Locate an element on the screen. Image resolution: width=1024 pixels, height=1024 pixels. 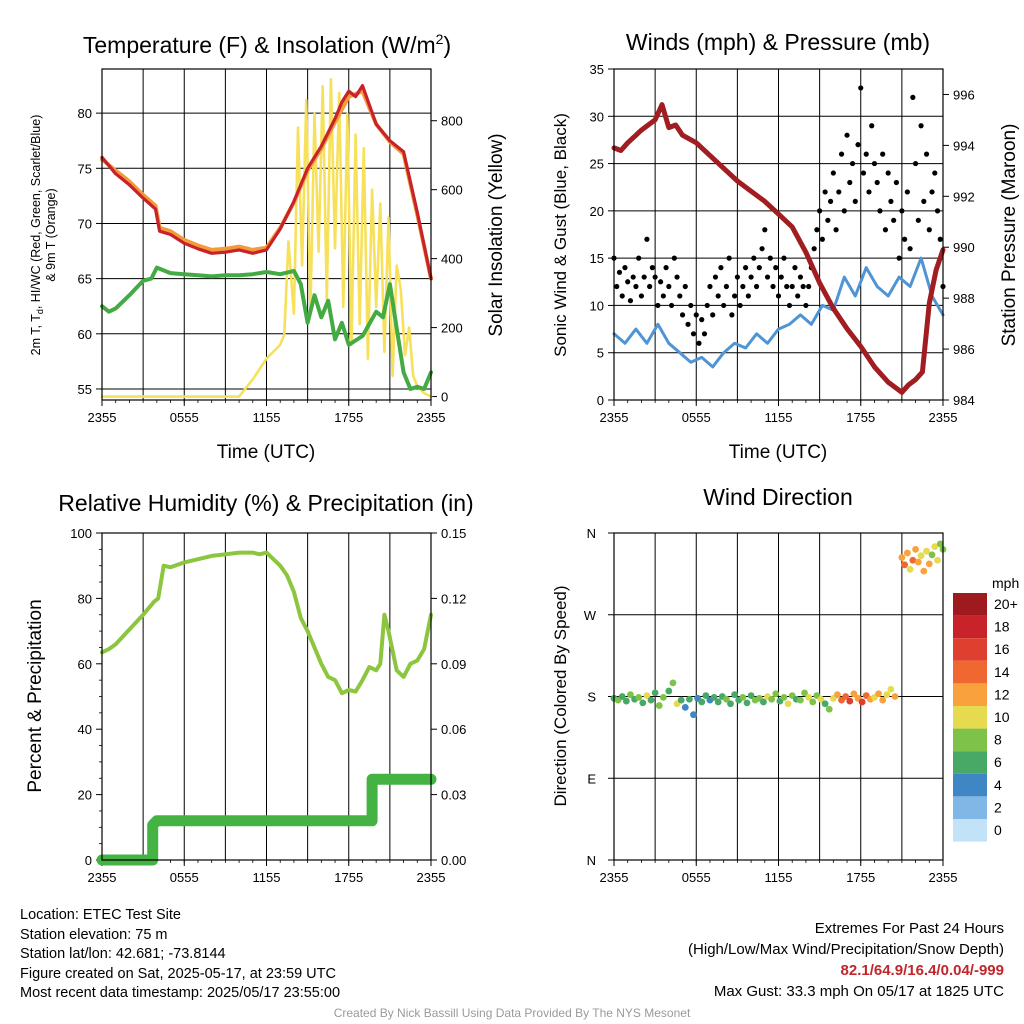
legend-label: 18 is located at coordinates (1002, 627).